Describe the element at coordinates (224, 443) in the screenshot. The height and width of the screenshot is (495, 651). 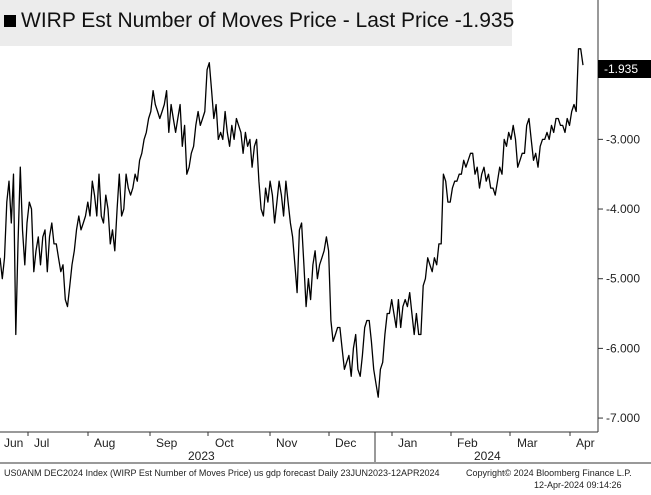
I see `x-tick-label: Oct` at that location.